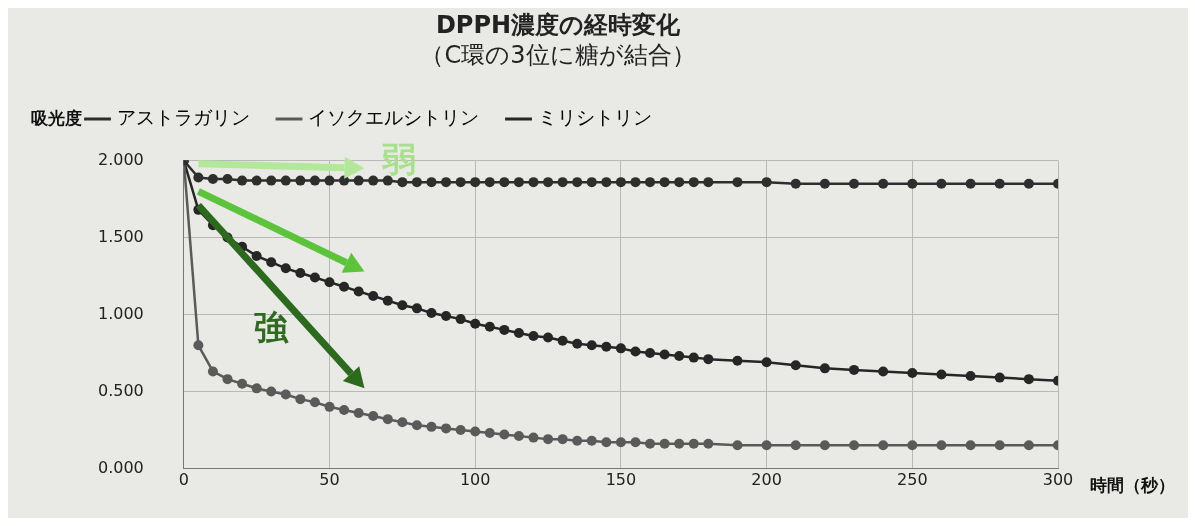 The height and width of the screenshot is (526, 1195). I want to click on chart-subtitle: （C環の3位に糖が結合）, so click(558, 55).